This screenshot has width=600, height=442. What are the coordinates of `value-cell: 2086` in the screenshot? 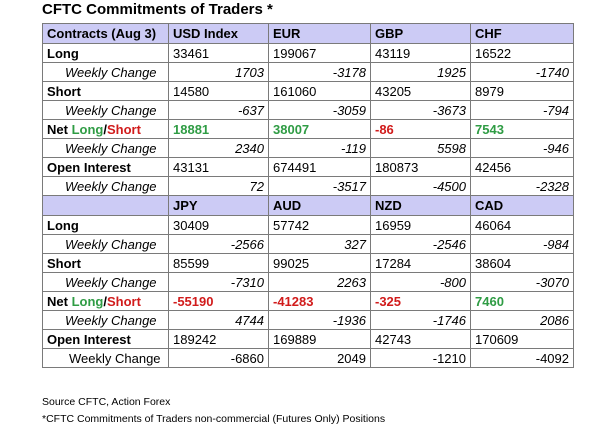 It's located at (522, 320).